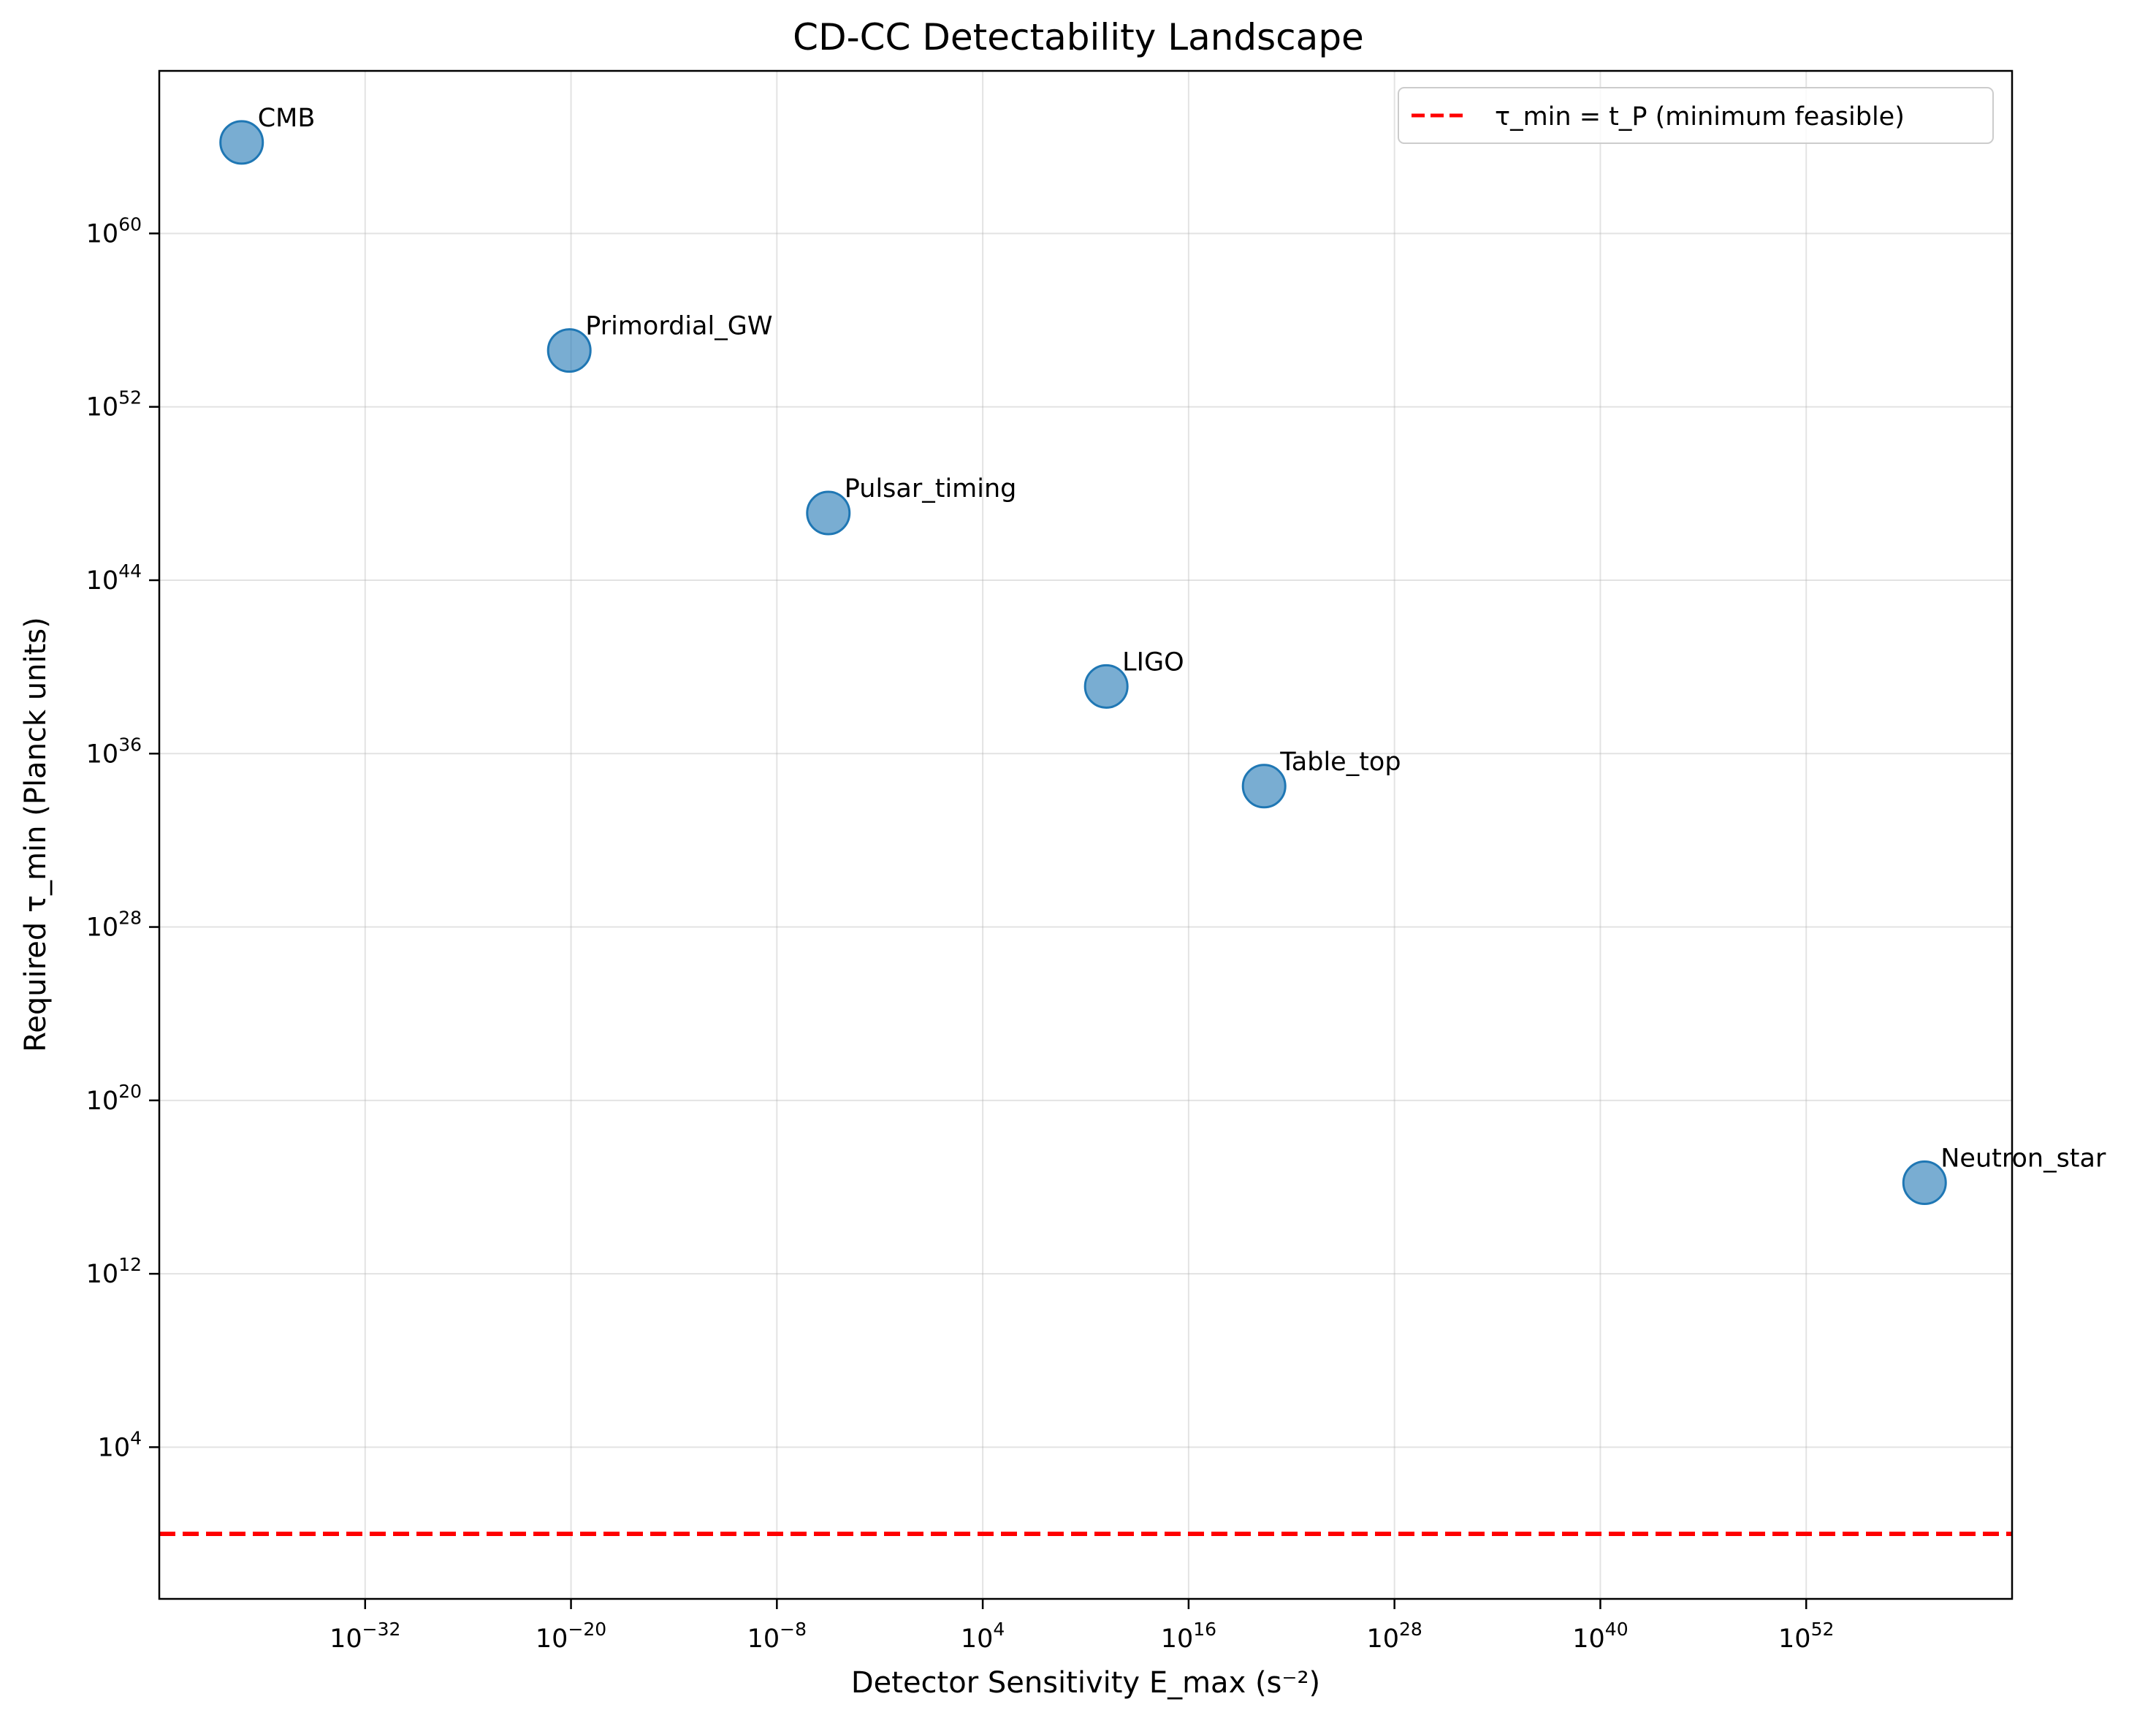 Image resolution: width=2156 pixels, height=1718 pixels. Describe the element at coordinates (1082, 1626) in the screenshot. I see `x-axis-ticks: 10⁻³² 10⁻²⁰ 10⁻⁸ 10⁴ 1016 1028 1040 1052` at that location.